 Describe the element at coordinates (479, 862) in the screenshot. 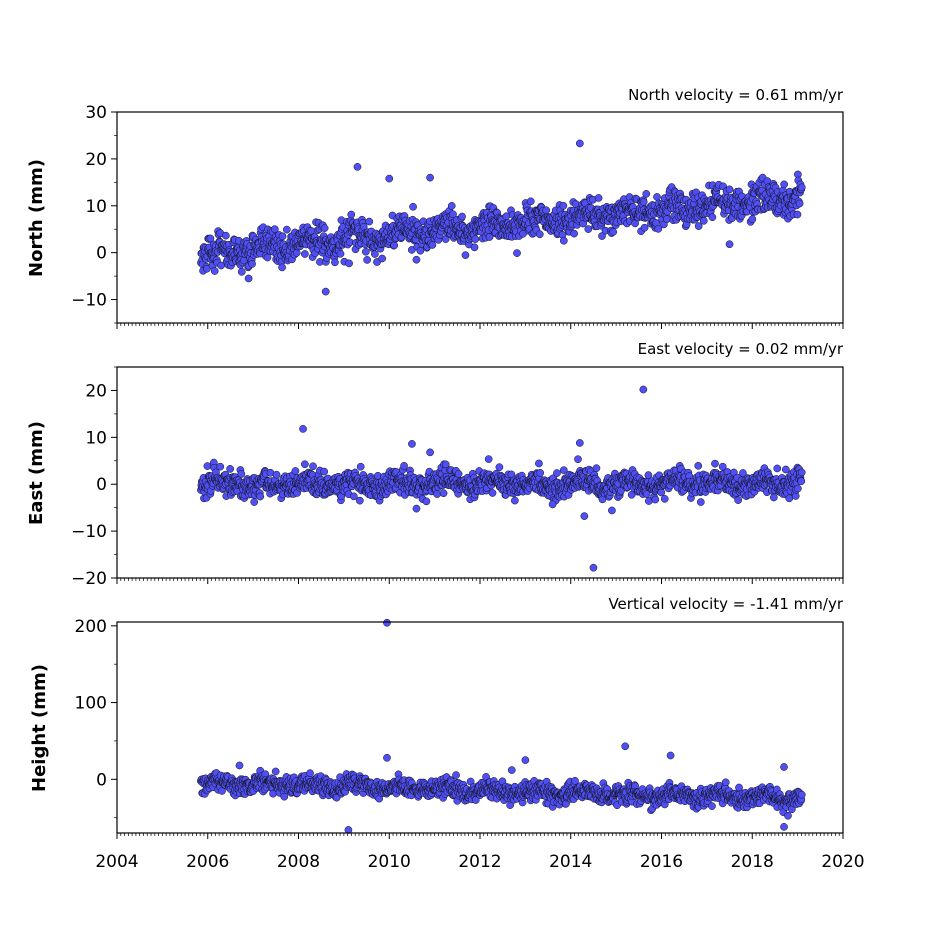

I see `x-tick-label: 2012` at that location.